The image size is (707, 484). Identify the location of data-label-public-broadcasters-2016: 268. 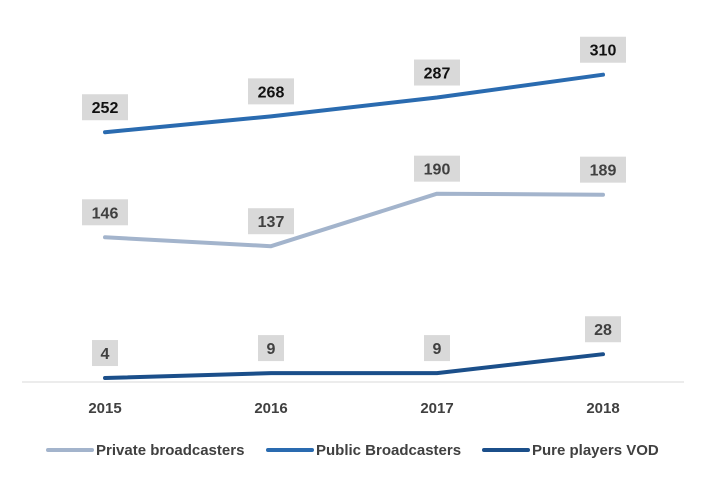
(271, 91).